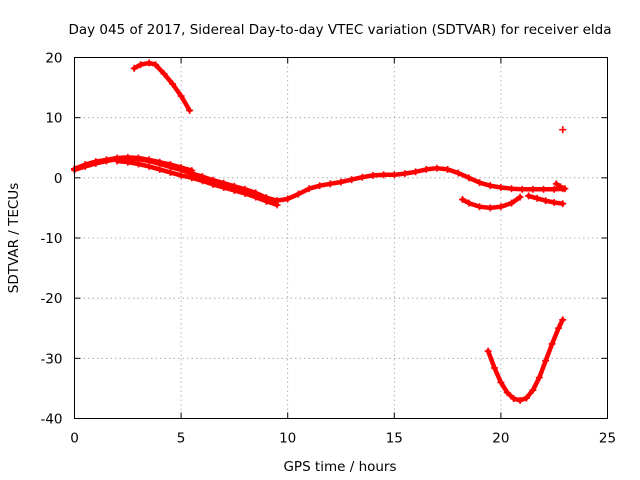 The height and width of the screenshot is (480, 640). Describe the element at coordinates (197, 183) in the screenshot. I see `track-d-line` at that location.